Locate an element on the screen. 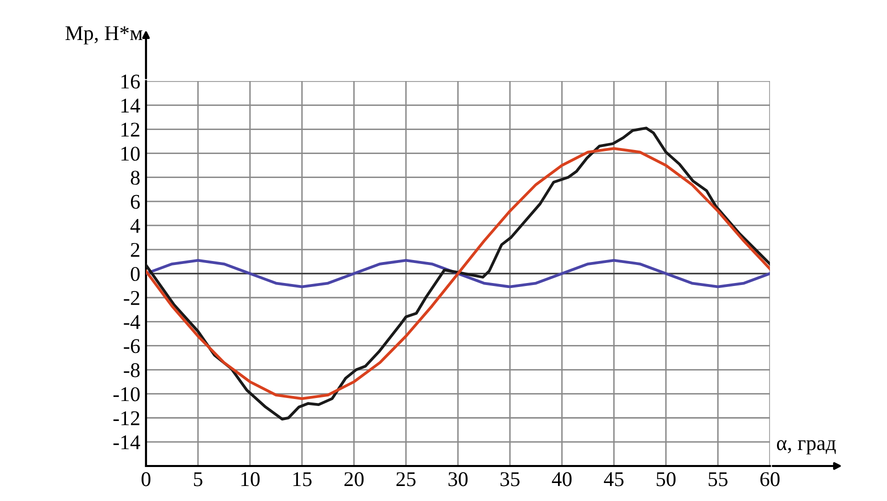 The height and width of the screenshot is (501, 887). y-tick-label: 16 is located at coordinates (130, 81).